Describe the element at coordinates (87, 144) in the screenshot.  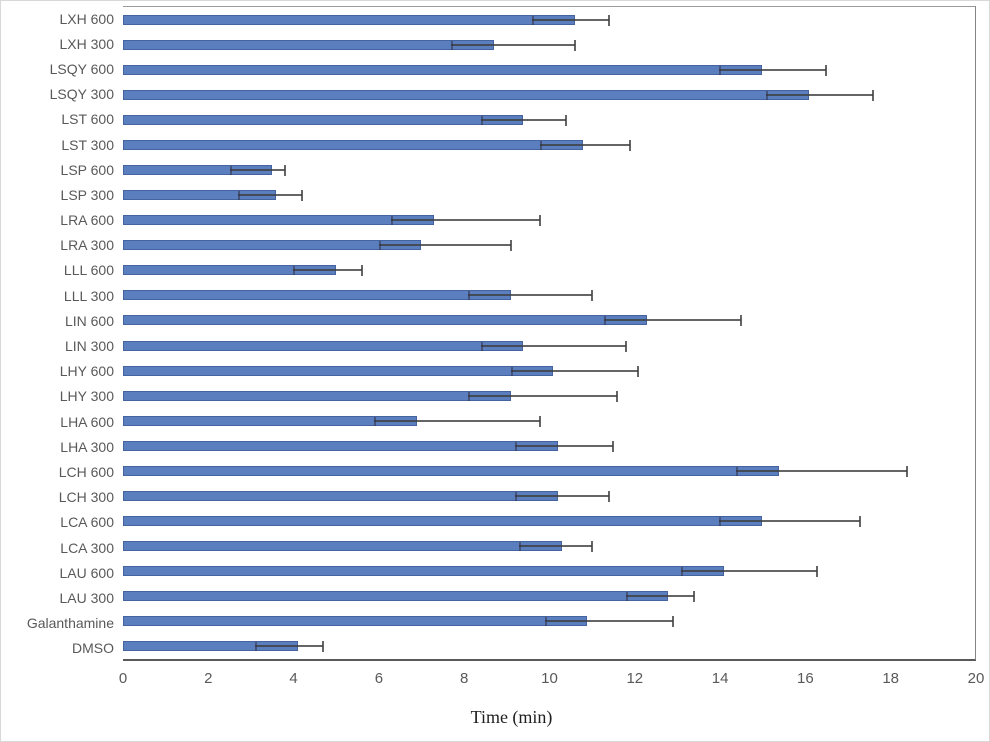
I see `category-label: LST 300` at that location.